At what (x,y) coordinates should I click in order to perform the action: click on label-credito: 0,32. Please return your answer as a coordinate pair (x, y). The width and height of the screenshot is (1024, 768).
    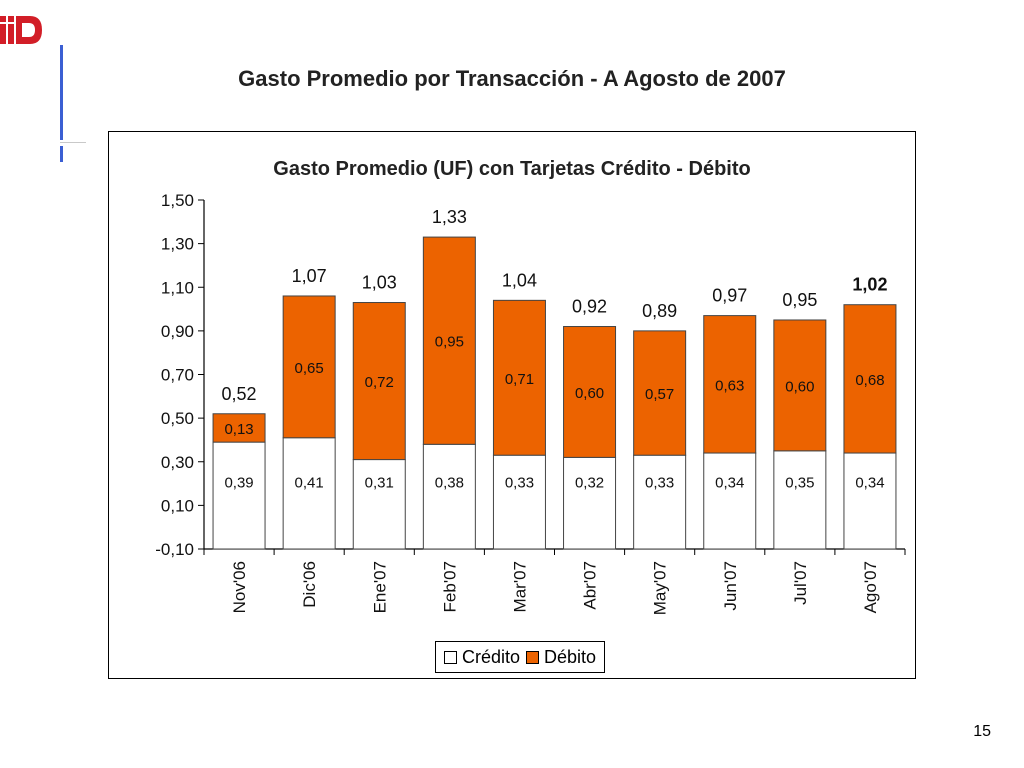
    Looking at the image, I should click on (589, 482).